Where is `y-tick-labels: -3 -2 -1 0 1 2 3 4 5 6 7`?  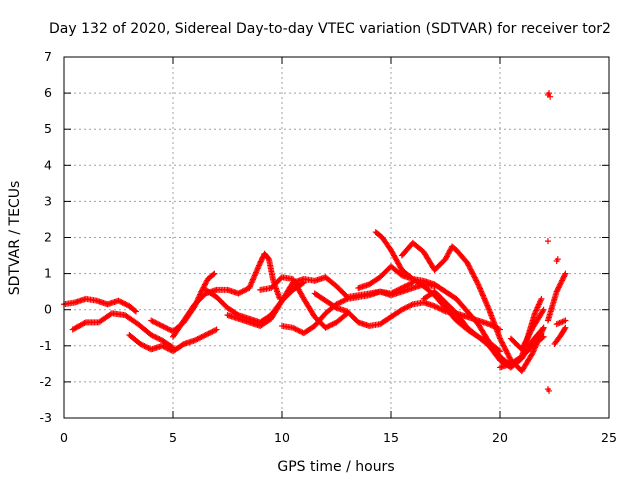
y-tick-labels: -3 -2 -1 0 1 2 3 4 5 6 7 is located at coordinates (46, 237).